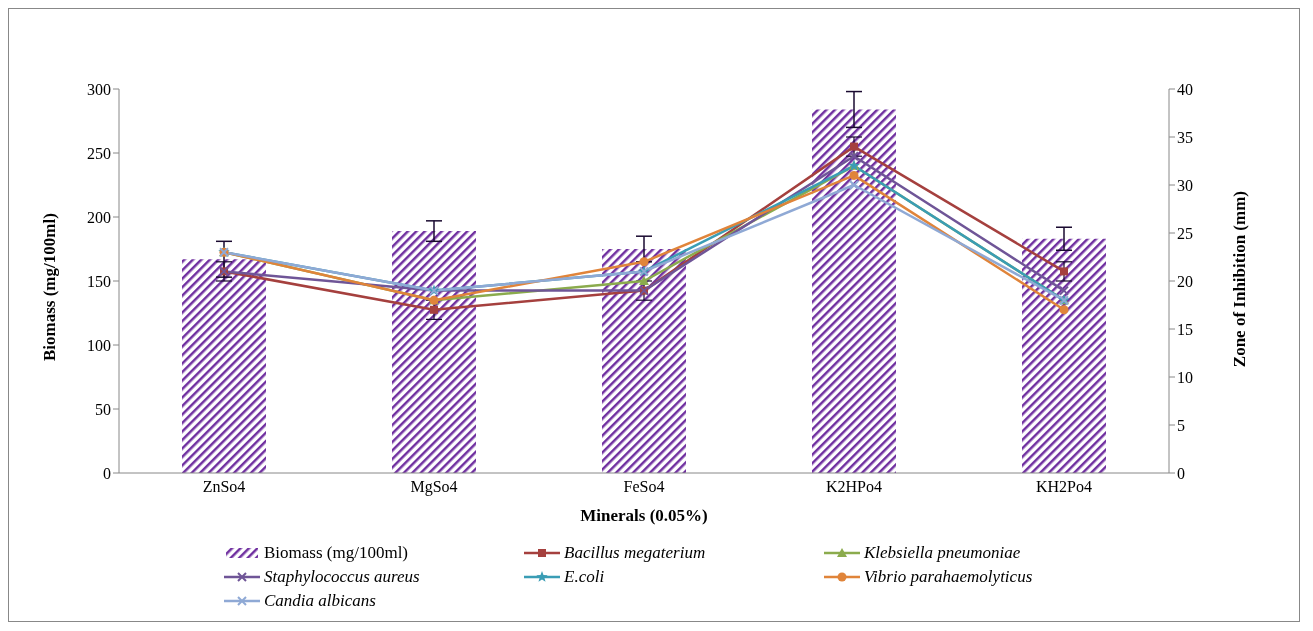  I want to click on x-tick-label: K2HPo4, so click(854, 487).